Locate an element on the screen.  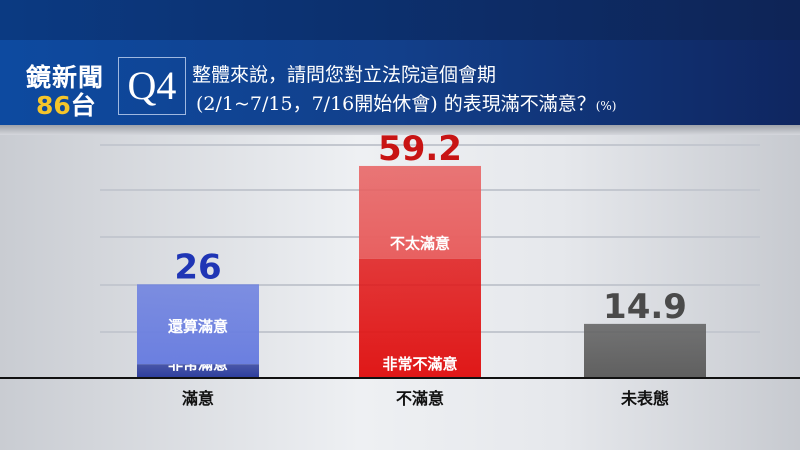
question-line-2: (2/1~7/15，7/16開始休會) 的表現滿不滿意？(%) is located at coordinates (406, 102).